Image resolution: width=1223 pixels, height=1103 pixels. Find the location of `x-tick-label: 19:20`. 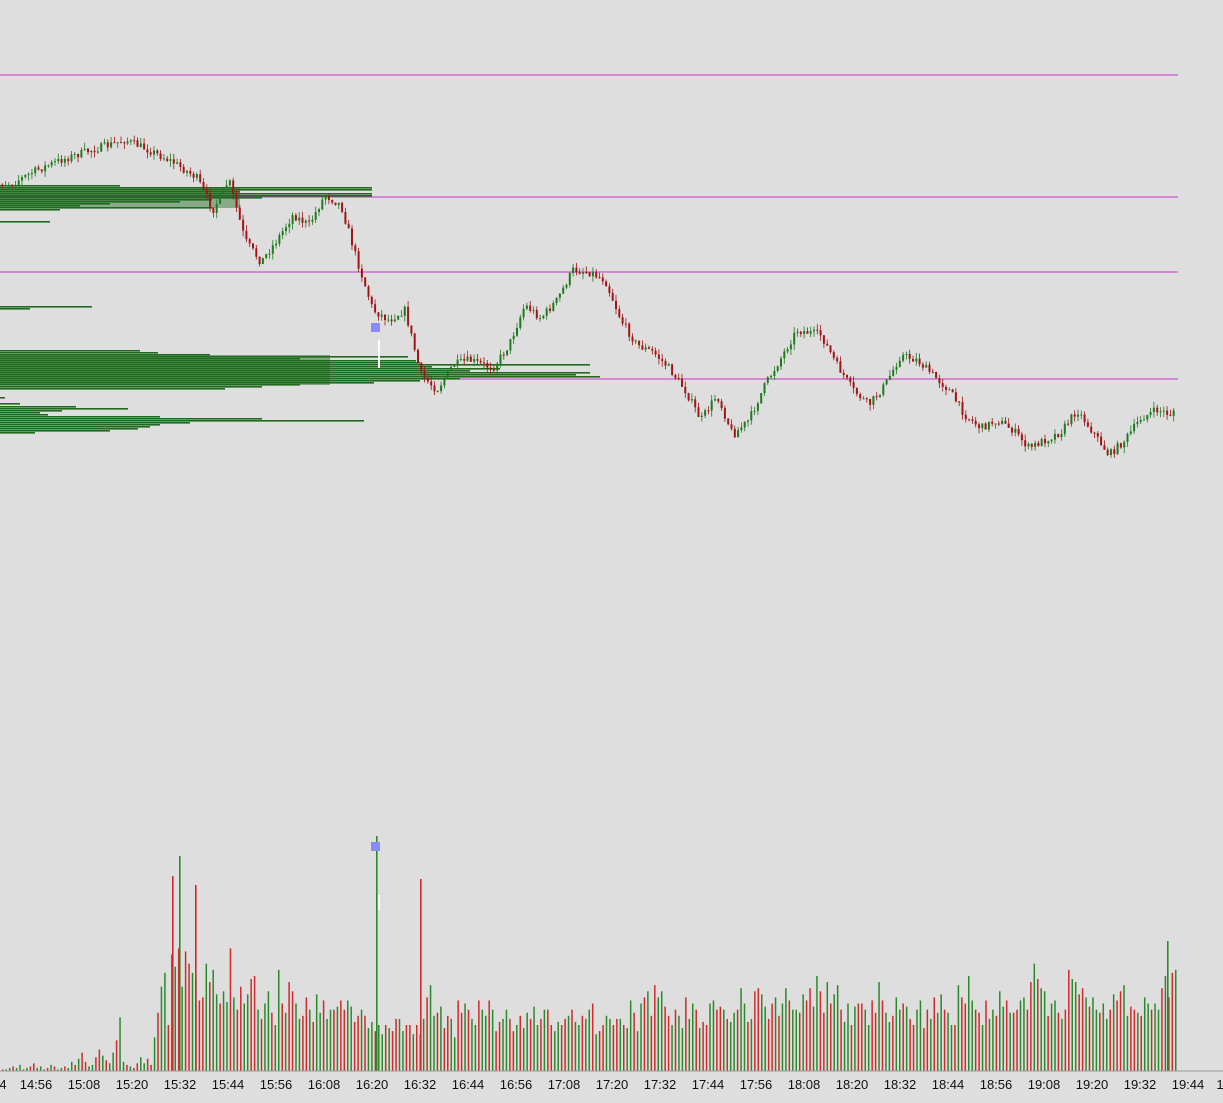

x-tick-label: 19:20 is located at coordinates (1092, 1084).